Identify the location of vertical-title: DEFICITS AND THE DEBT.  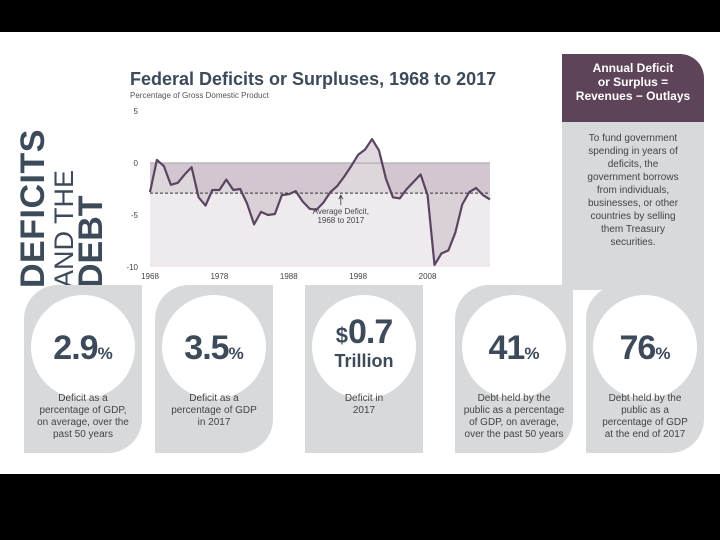
(62, 168).